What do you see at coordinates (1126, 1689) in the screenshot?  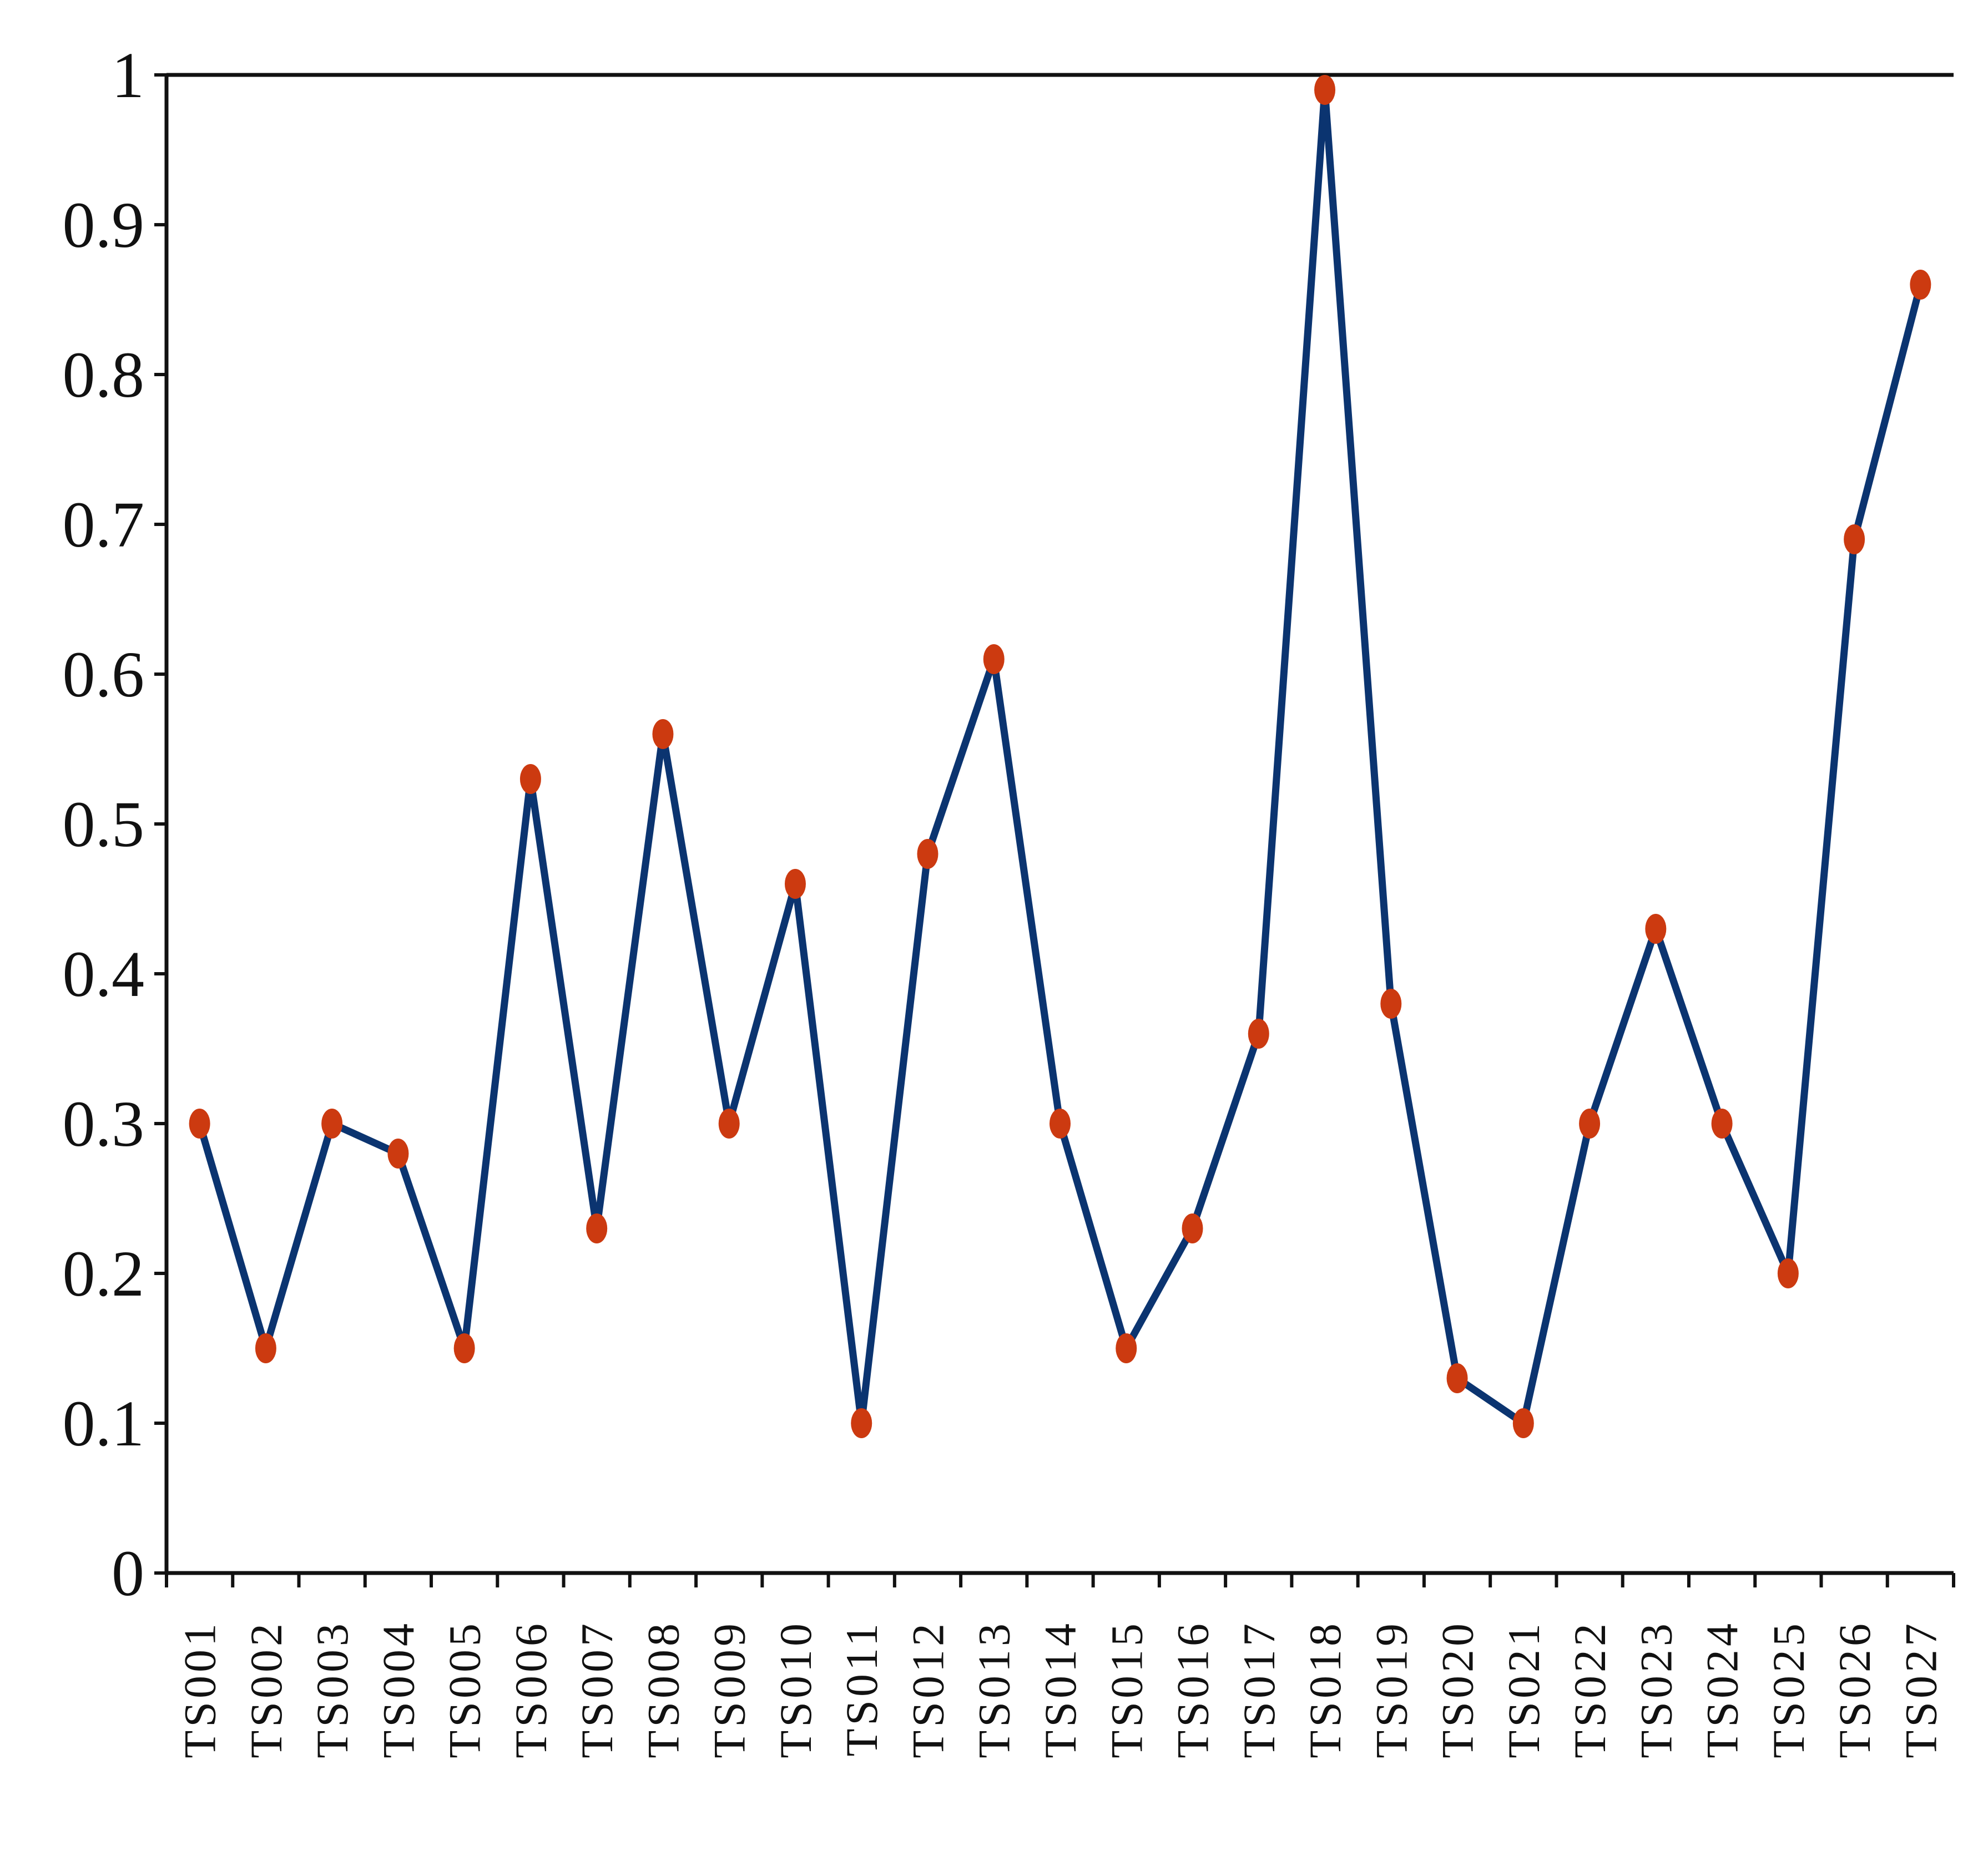 I see `x-tick-label: TS015` at bounding box center [1126, 1689].